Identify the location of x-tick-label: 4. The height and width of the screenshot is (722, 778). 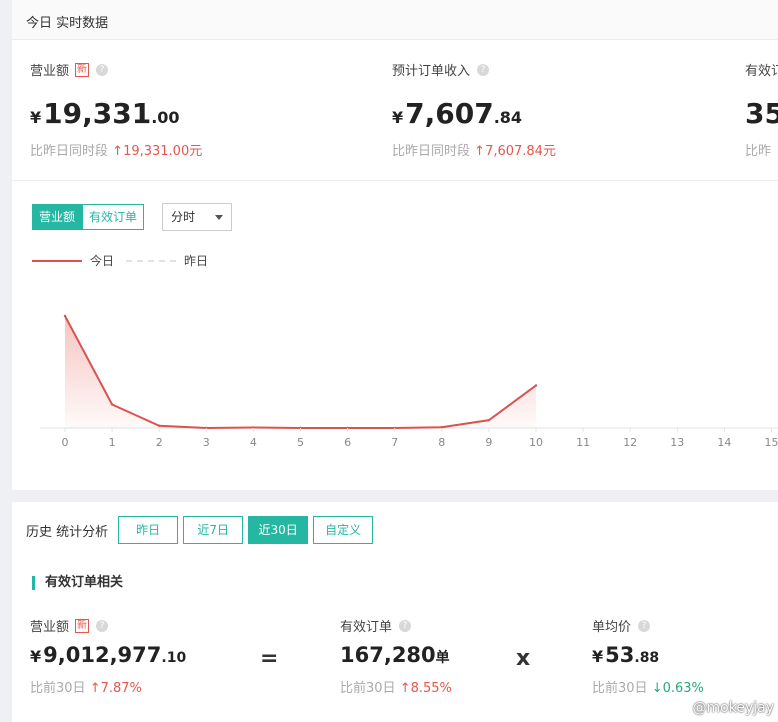
(253, 442).